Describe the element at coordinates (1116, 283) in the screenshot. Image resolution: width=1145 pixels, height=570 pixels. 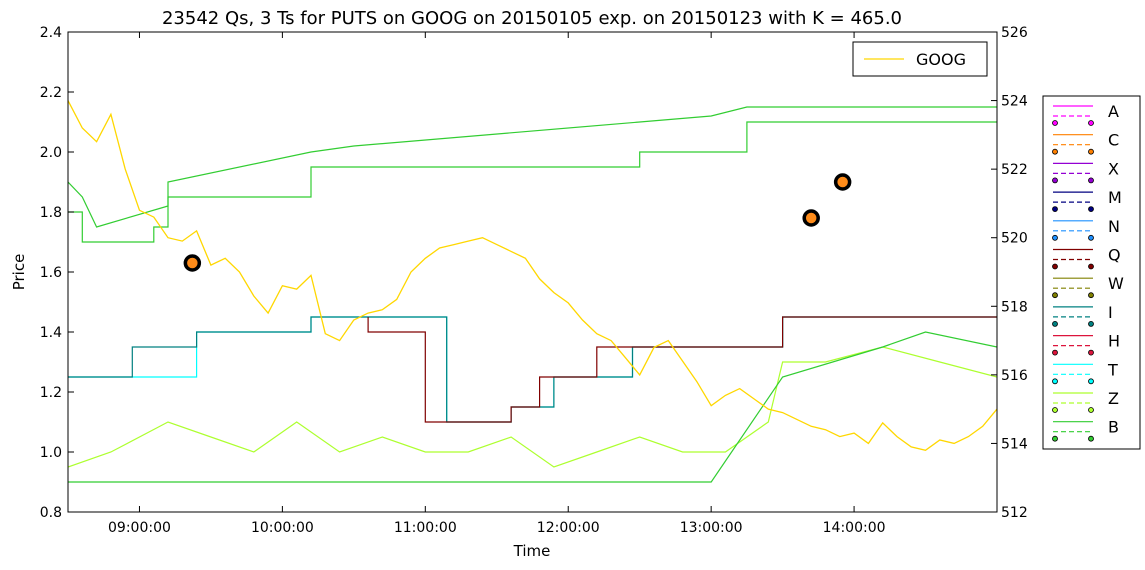
I see `legend-label: W` at that location.